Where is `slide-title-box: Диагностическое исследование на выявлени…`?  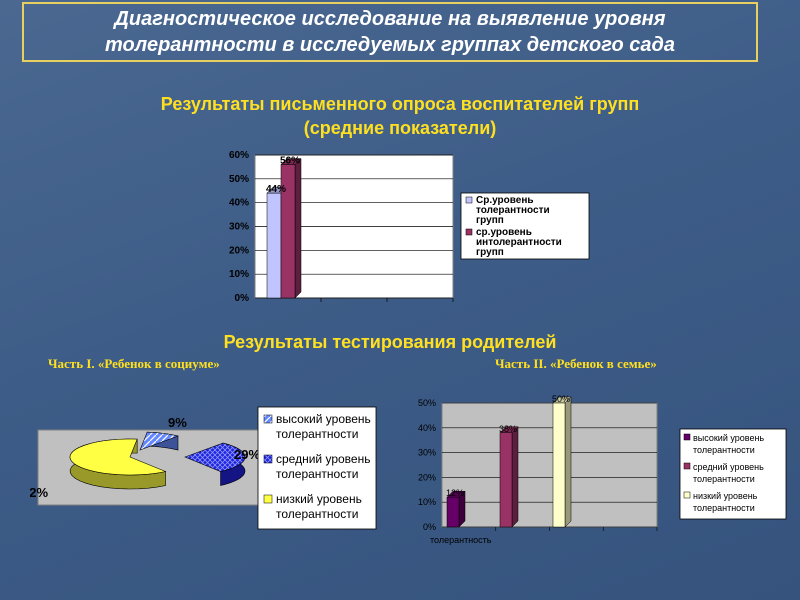
slide-title-box: Диагностическое исследование на выявлени… is located at coordinates (390, 32).